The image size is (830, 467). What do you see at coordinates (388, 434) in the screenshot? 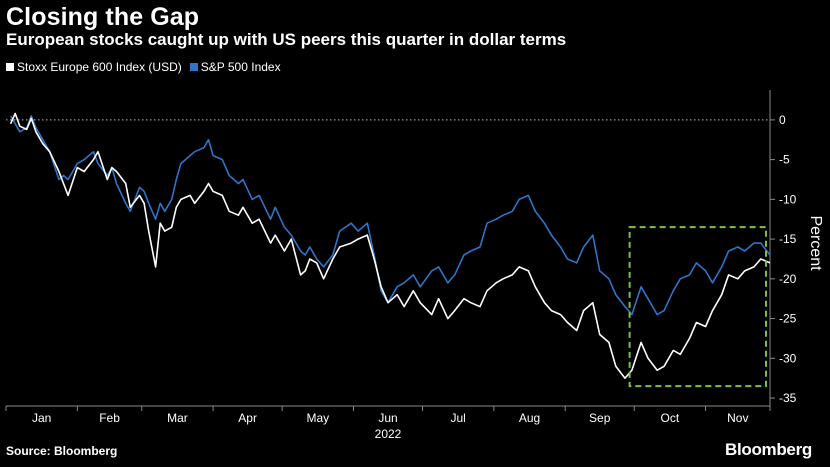
I see `x-axis-year-label: 2022` at bounding box center [388, 434].